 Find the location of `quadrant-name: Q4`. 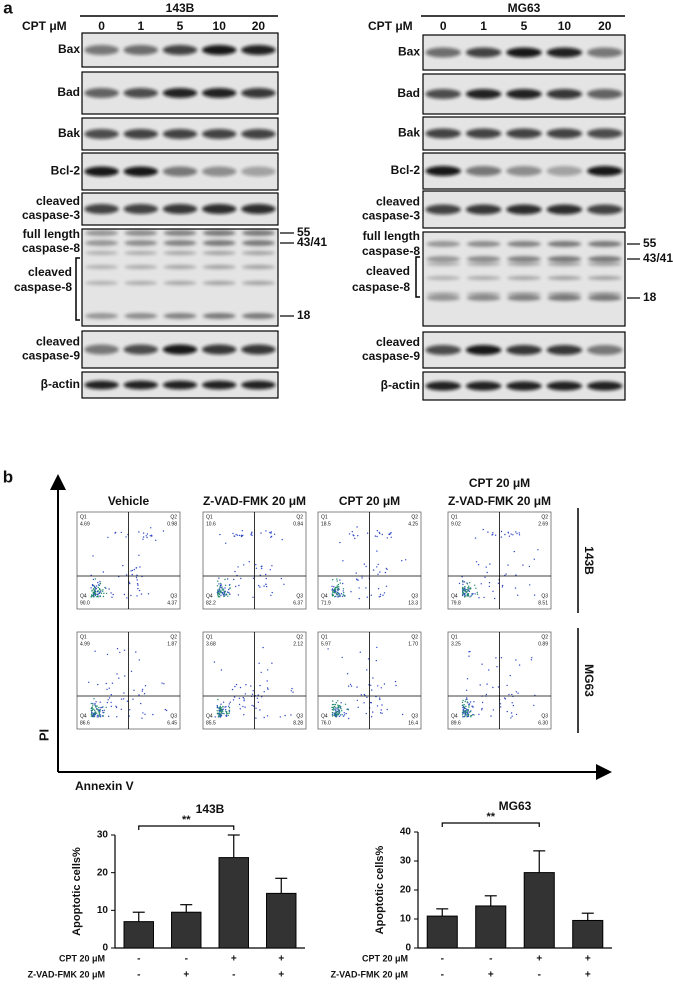

quadrant-name: Q4 is located at coordinates (324, 716).